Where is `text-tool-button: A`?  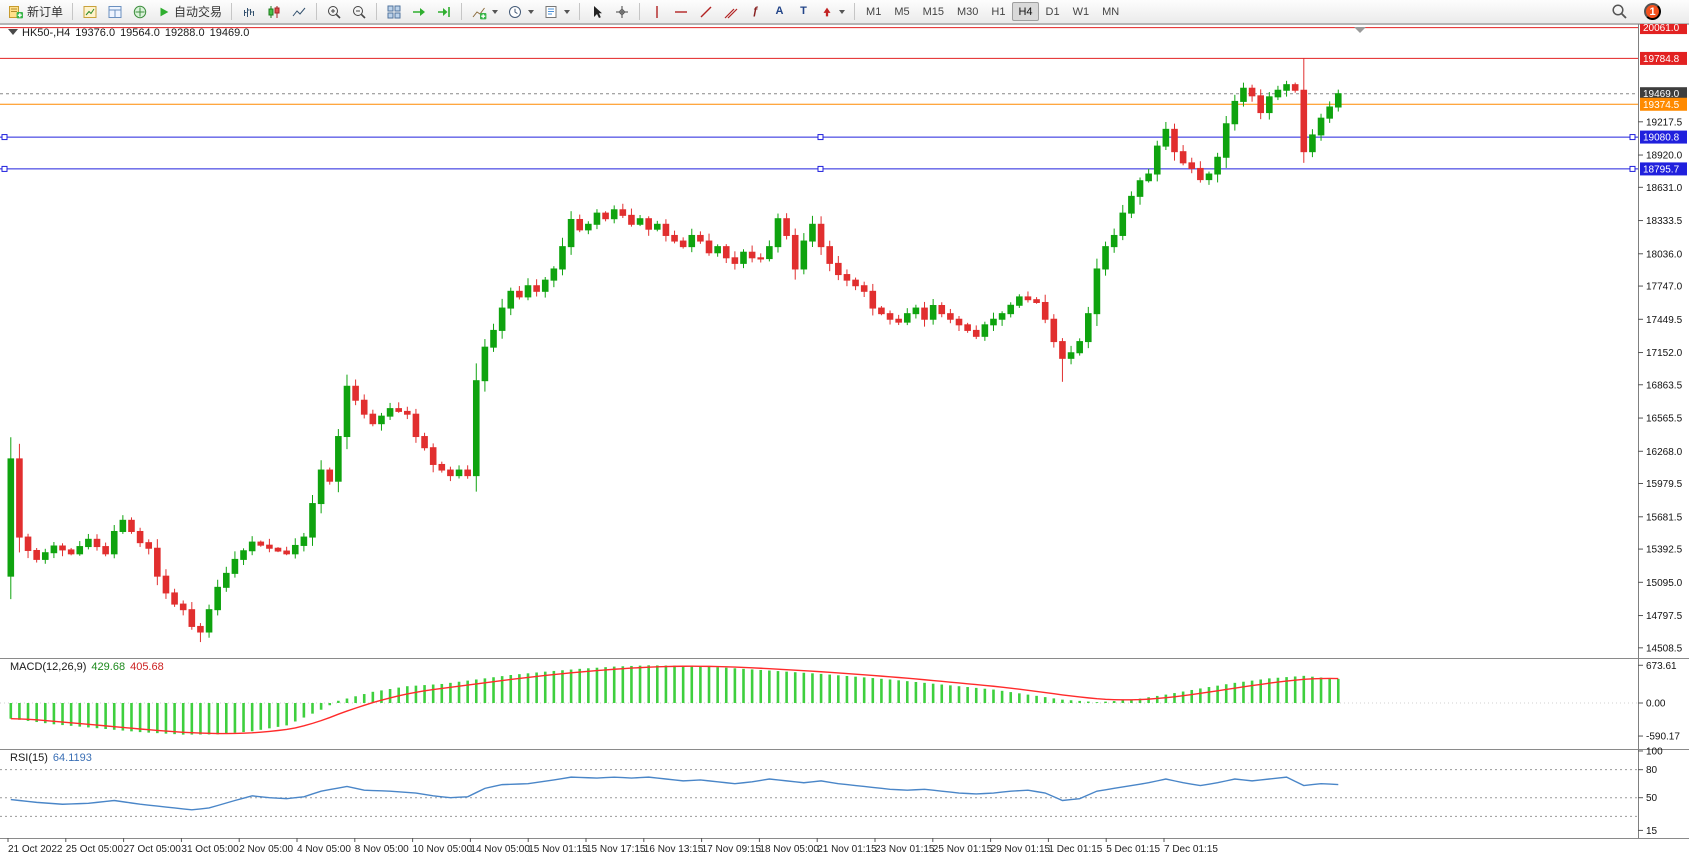
text-tool-button: A is located at coordinates (779, 11).